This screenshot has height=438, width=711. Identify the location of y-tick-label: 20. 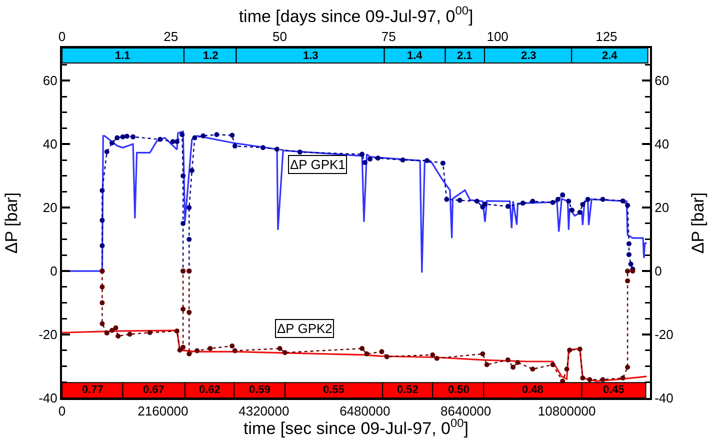
(50, 208).